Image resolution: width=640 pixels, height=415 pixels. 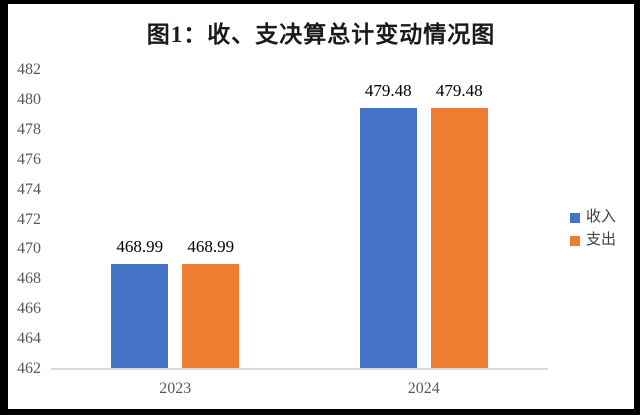 I want to click on bar-支出-2024, so click(x=459, y=237).